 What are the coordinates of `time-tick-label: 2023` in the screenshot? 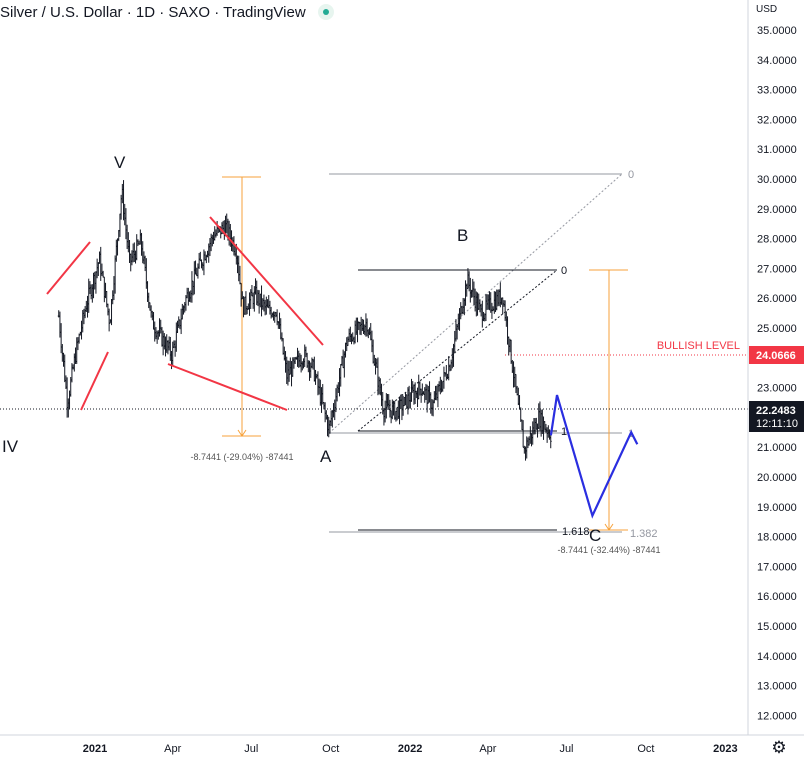 It's located at (725, 749).